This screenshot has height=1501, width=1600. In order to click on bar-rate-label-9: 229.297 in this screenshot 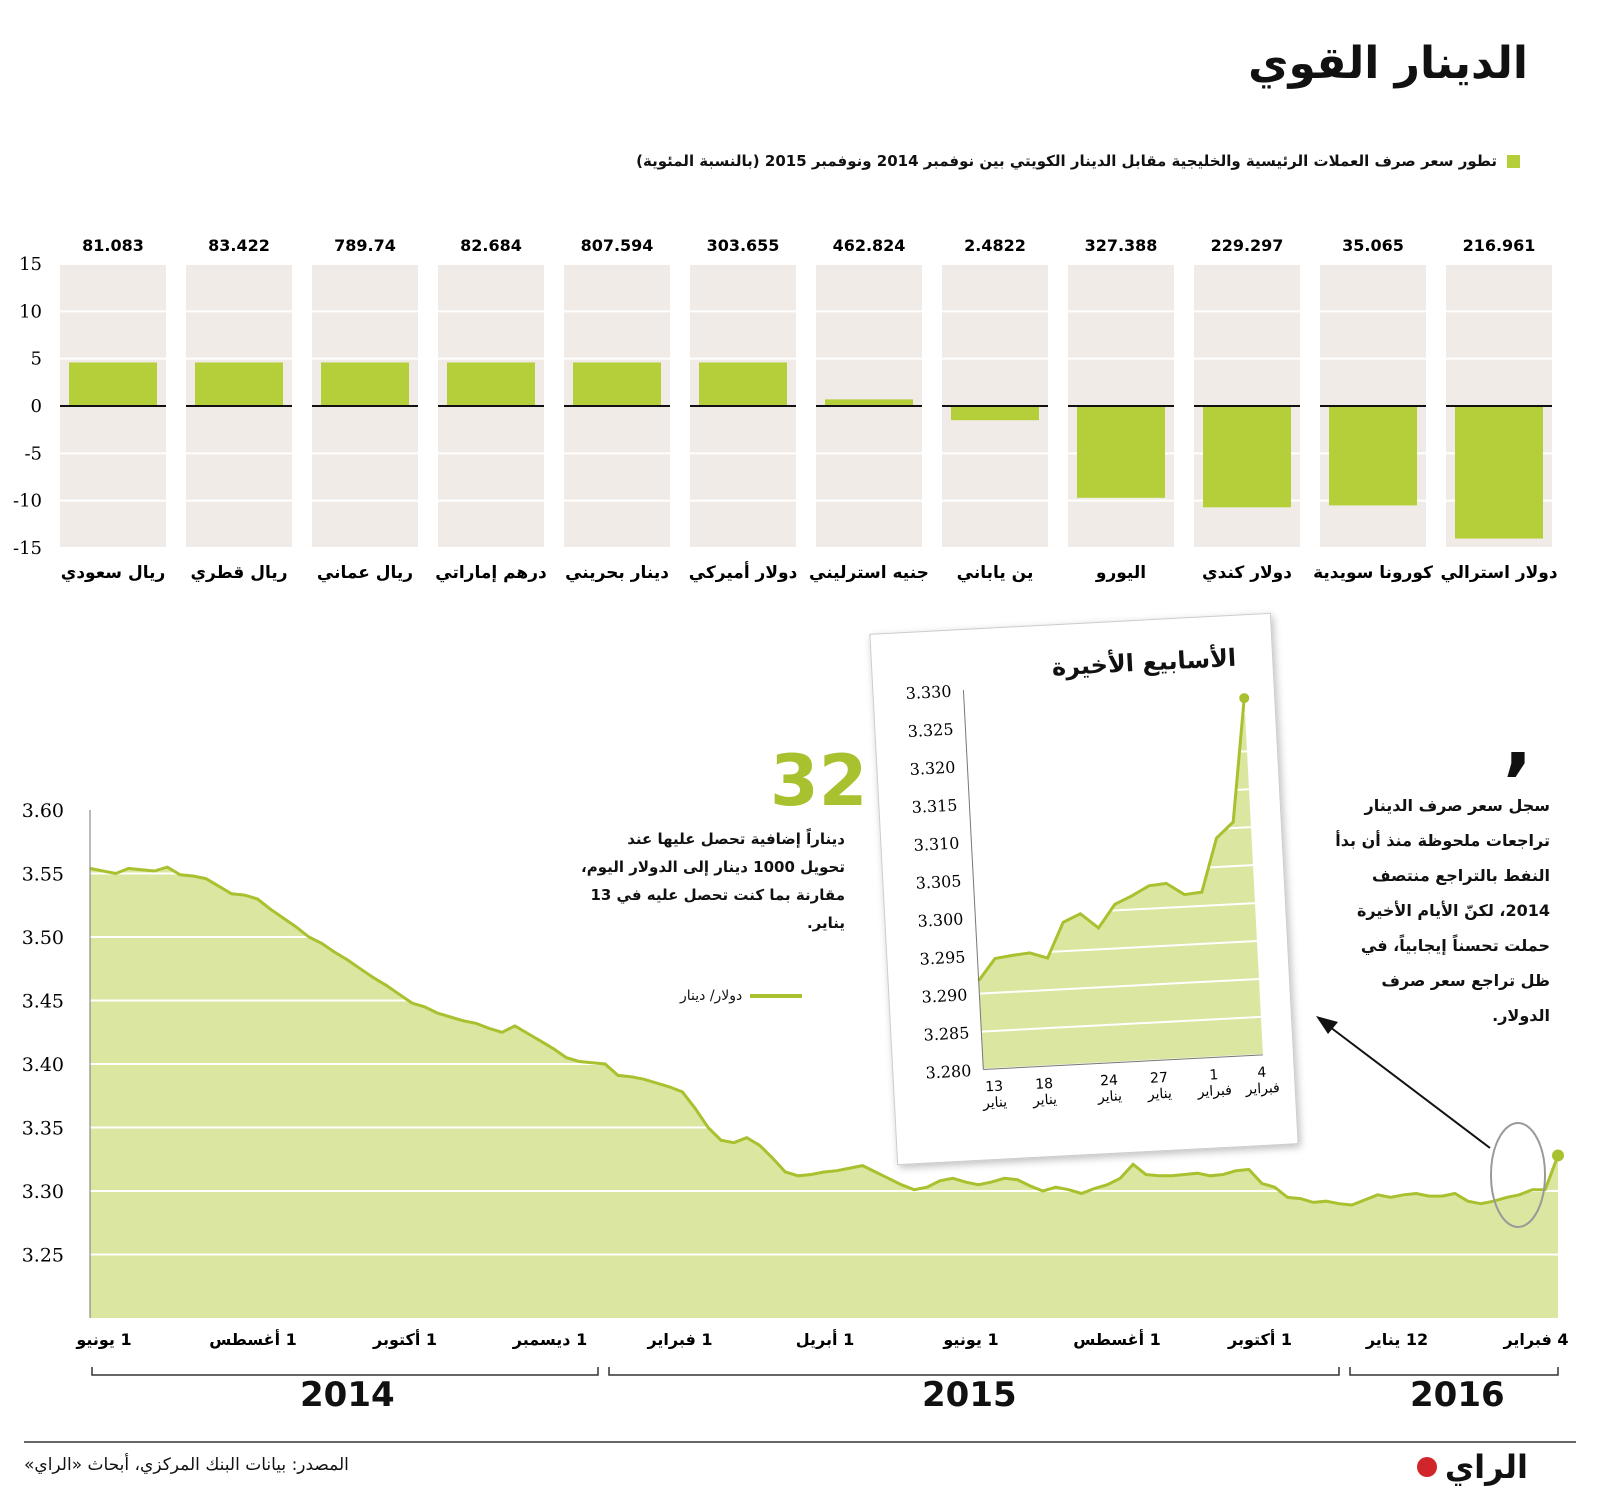, I will do `click(1247, 245)`.